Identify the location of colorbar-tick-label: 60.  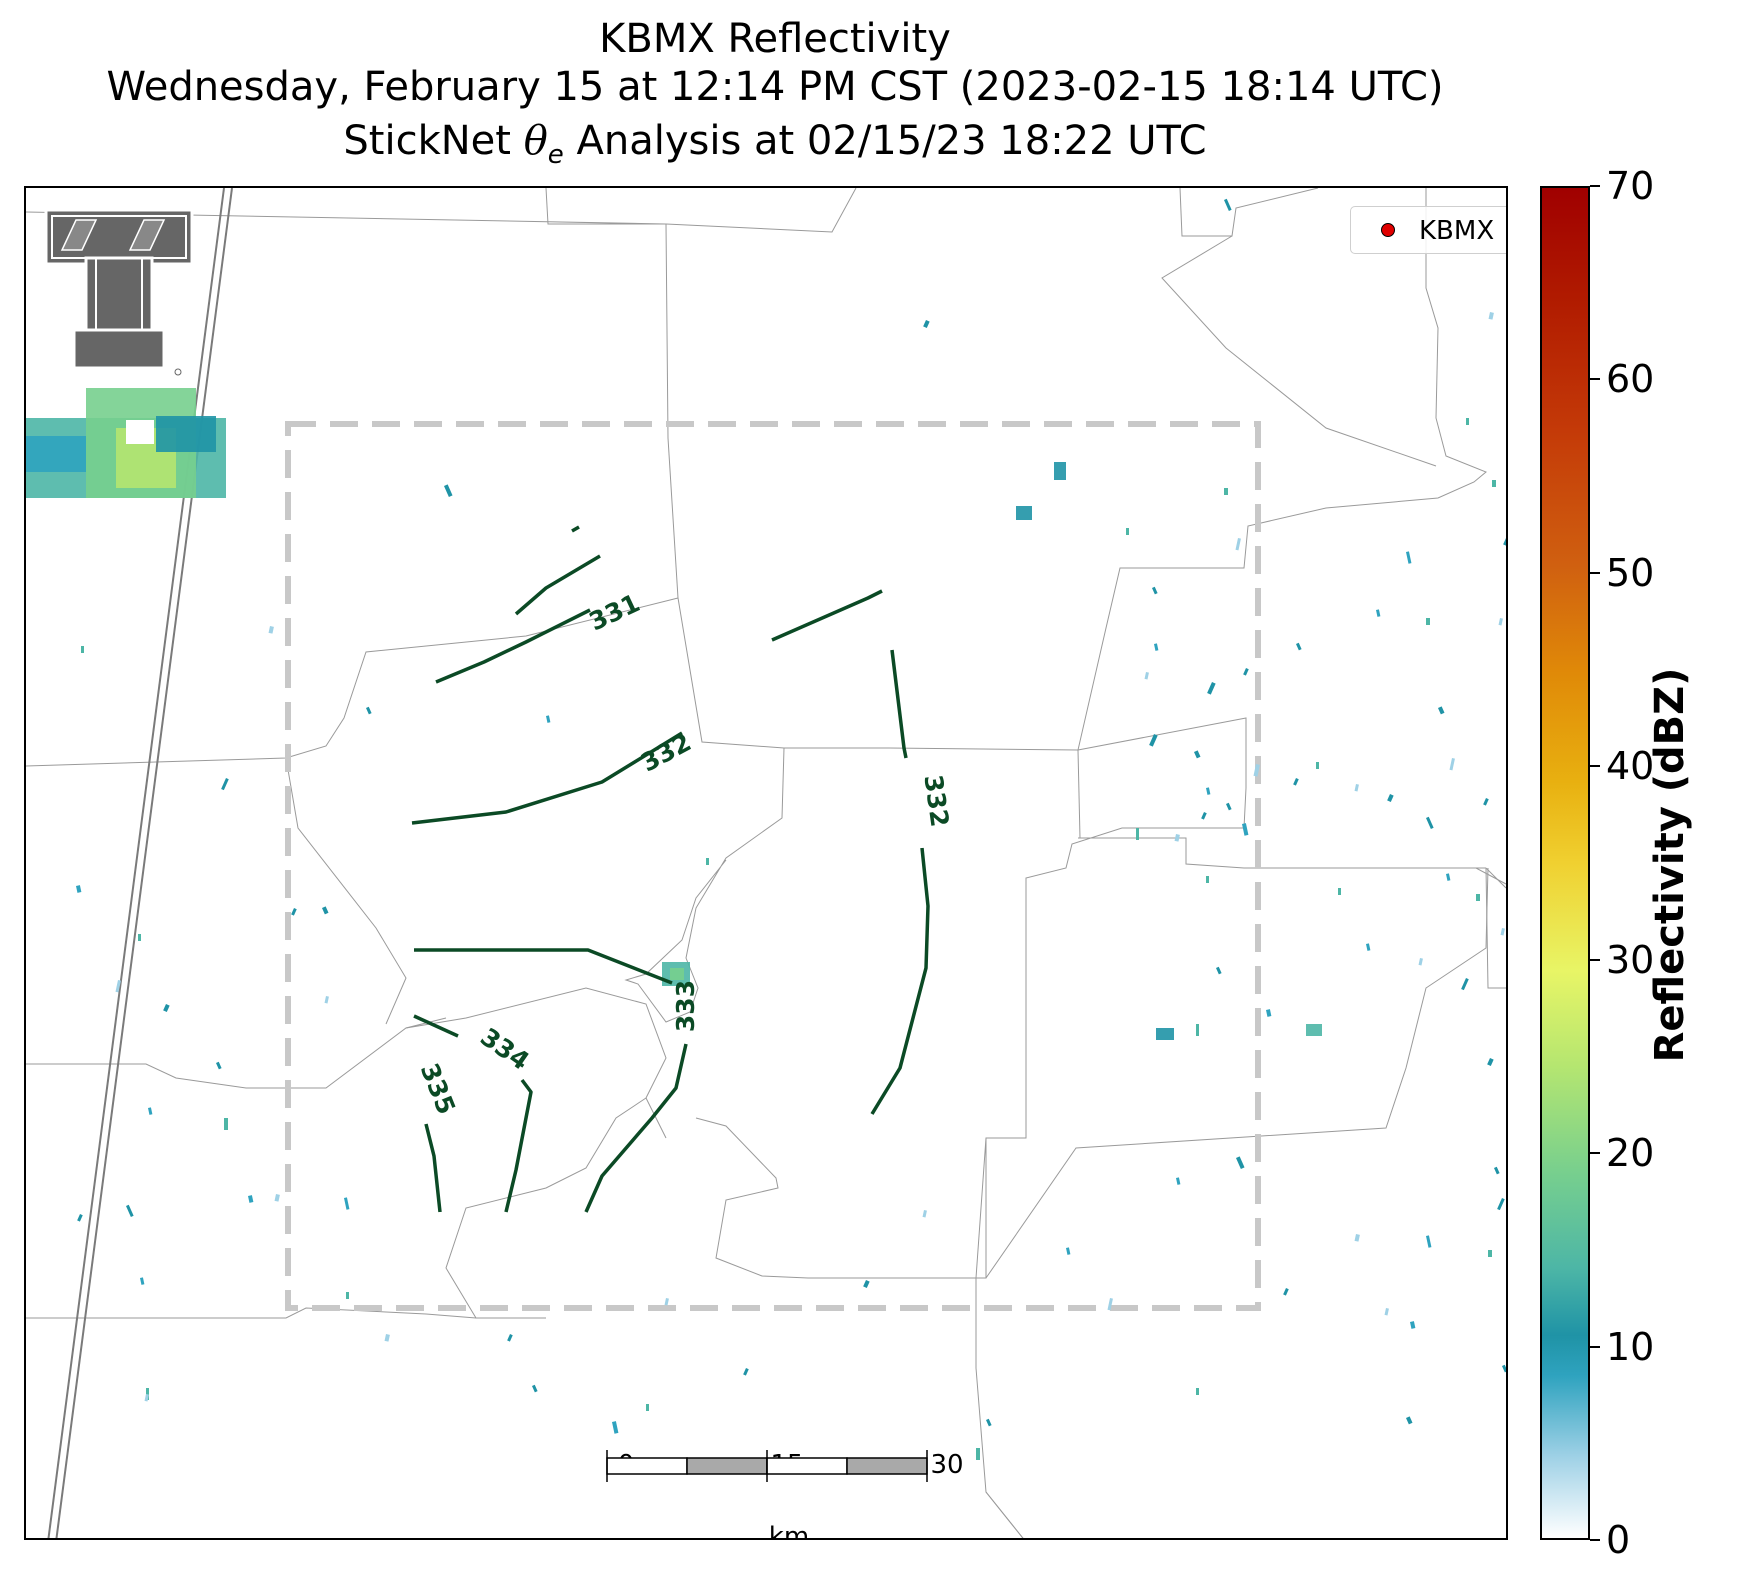
(1630, 379).